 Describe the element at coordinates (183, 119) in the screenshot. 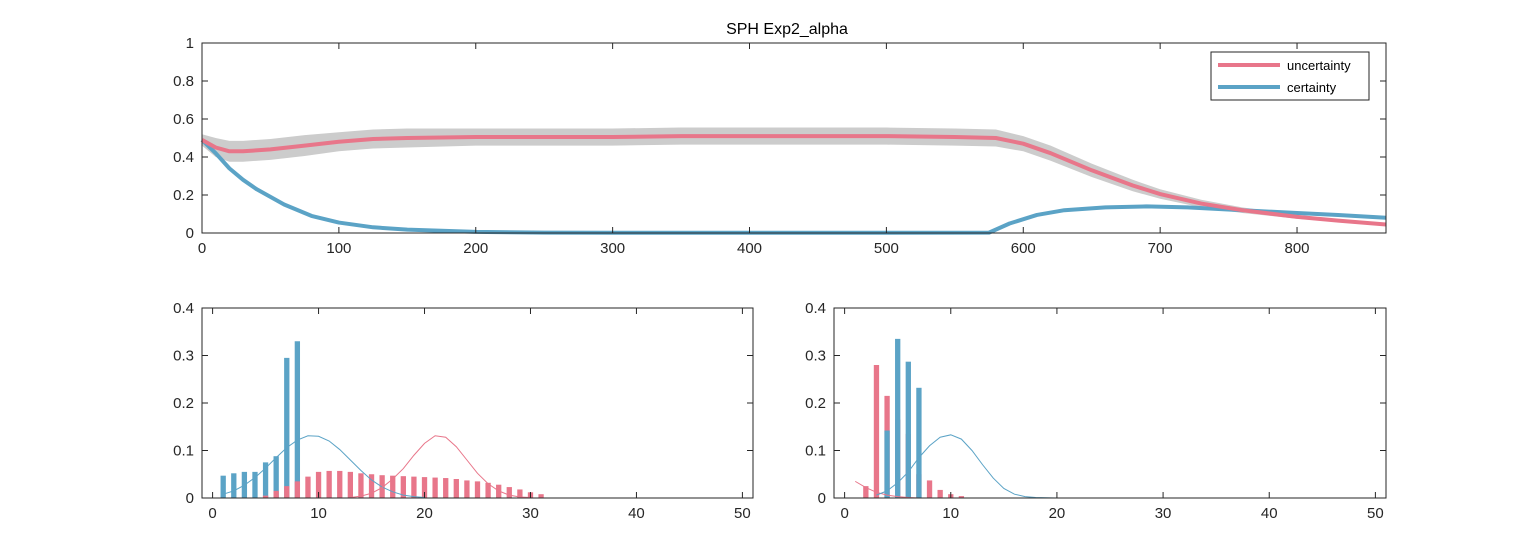

I see `top-y-tick-label: 0.6` at that location.